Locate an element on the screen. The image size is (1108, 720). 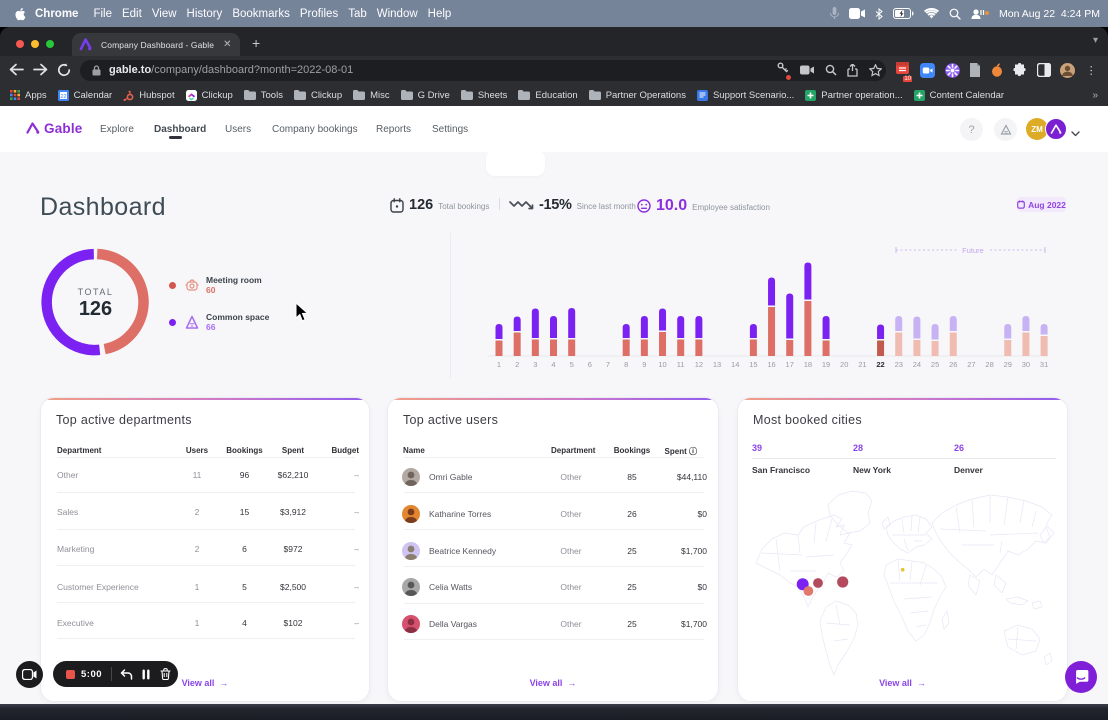
svg-text: 28 is located at coordinates (989, 364).